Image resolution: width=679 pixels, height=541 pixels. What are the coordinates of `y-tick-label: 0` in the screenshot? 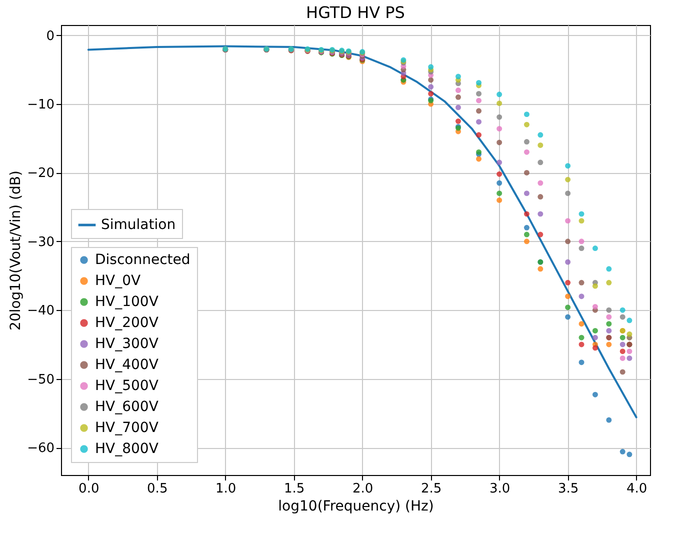 It's located at (50, 36).